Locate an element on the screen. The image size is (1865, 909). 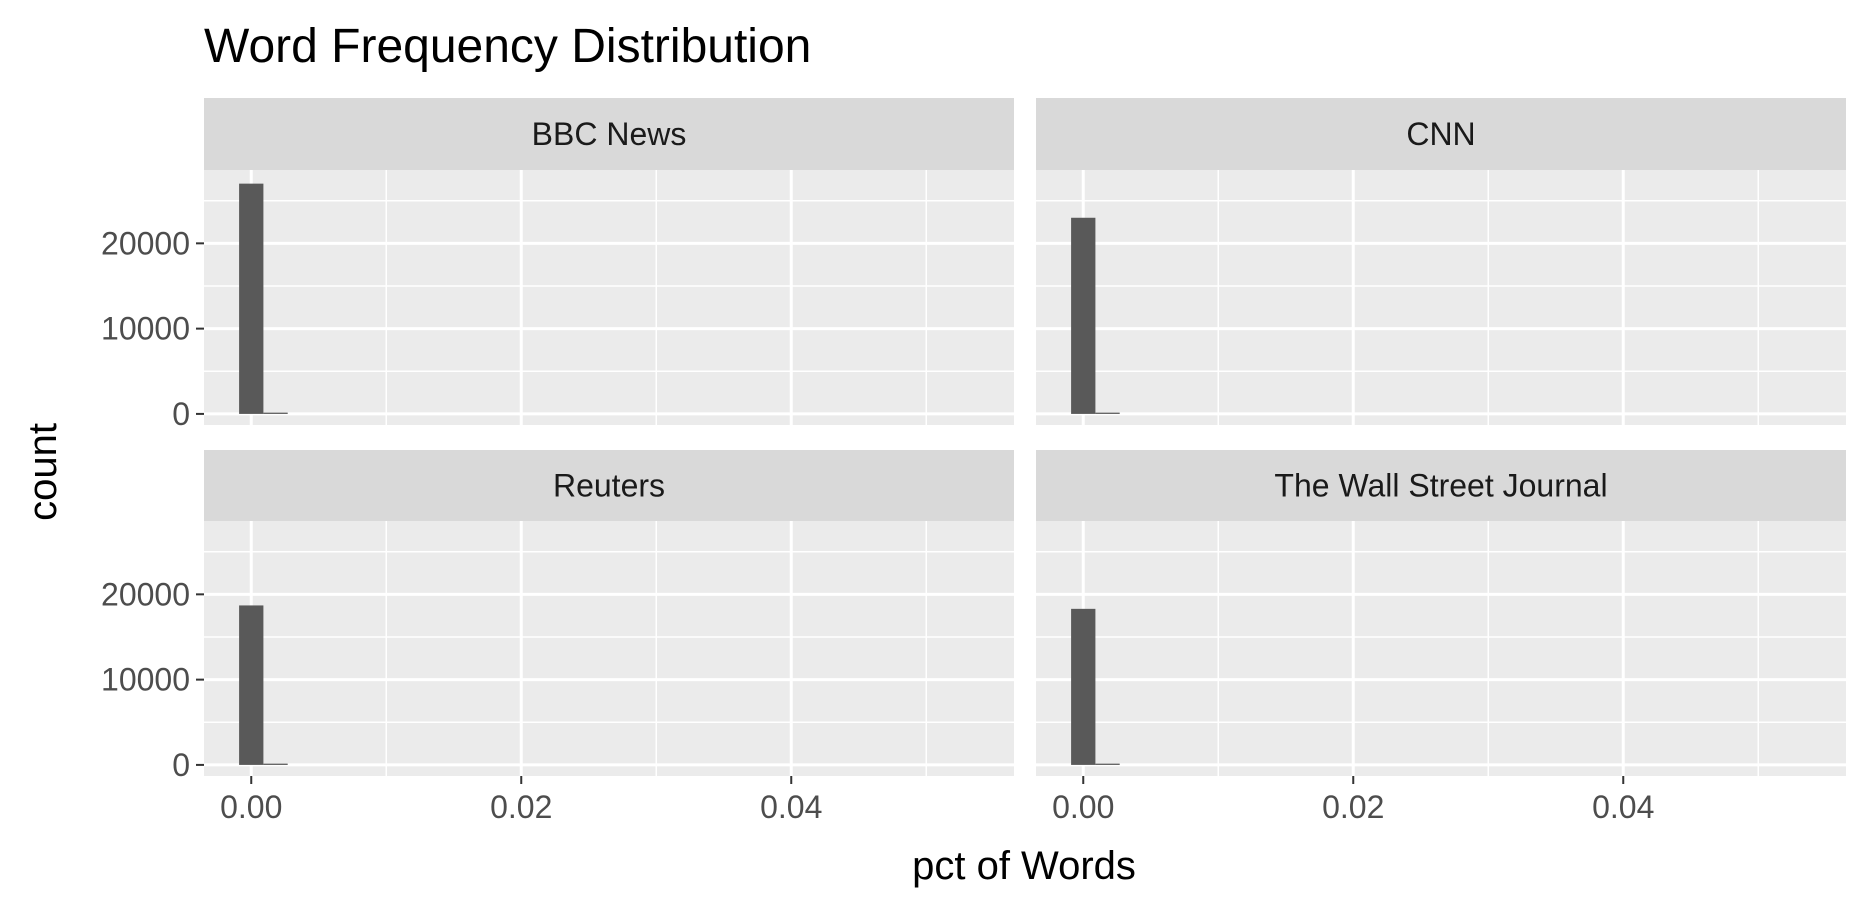
x-axis-title: pct of Words is located at coordinates (1024, 866).